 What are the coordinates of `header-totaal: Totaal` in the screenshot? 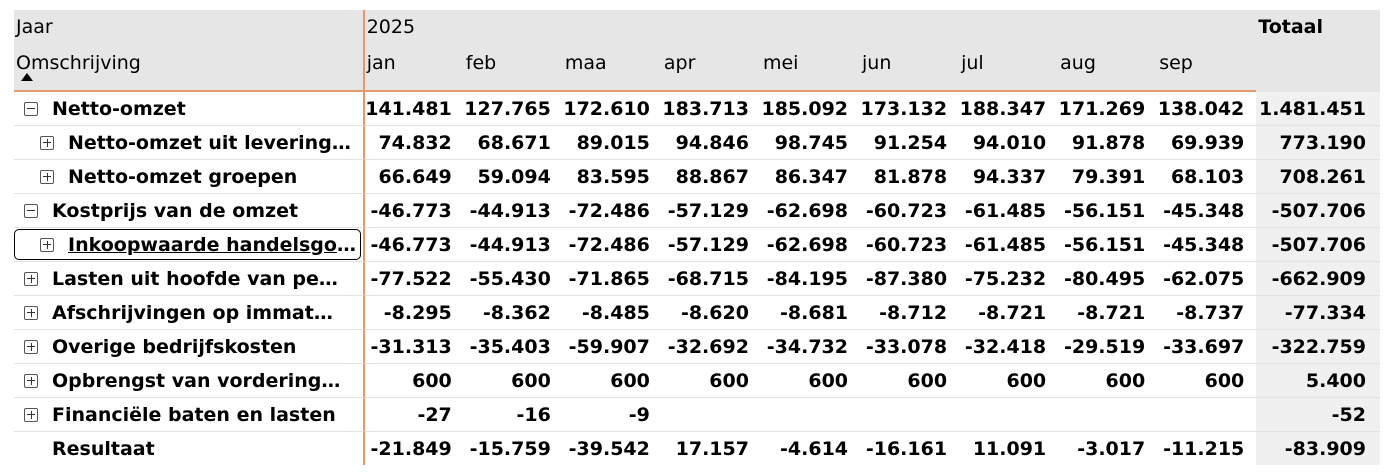 It's located at (1318, 51).